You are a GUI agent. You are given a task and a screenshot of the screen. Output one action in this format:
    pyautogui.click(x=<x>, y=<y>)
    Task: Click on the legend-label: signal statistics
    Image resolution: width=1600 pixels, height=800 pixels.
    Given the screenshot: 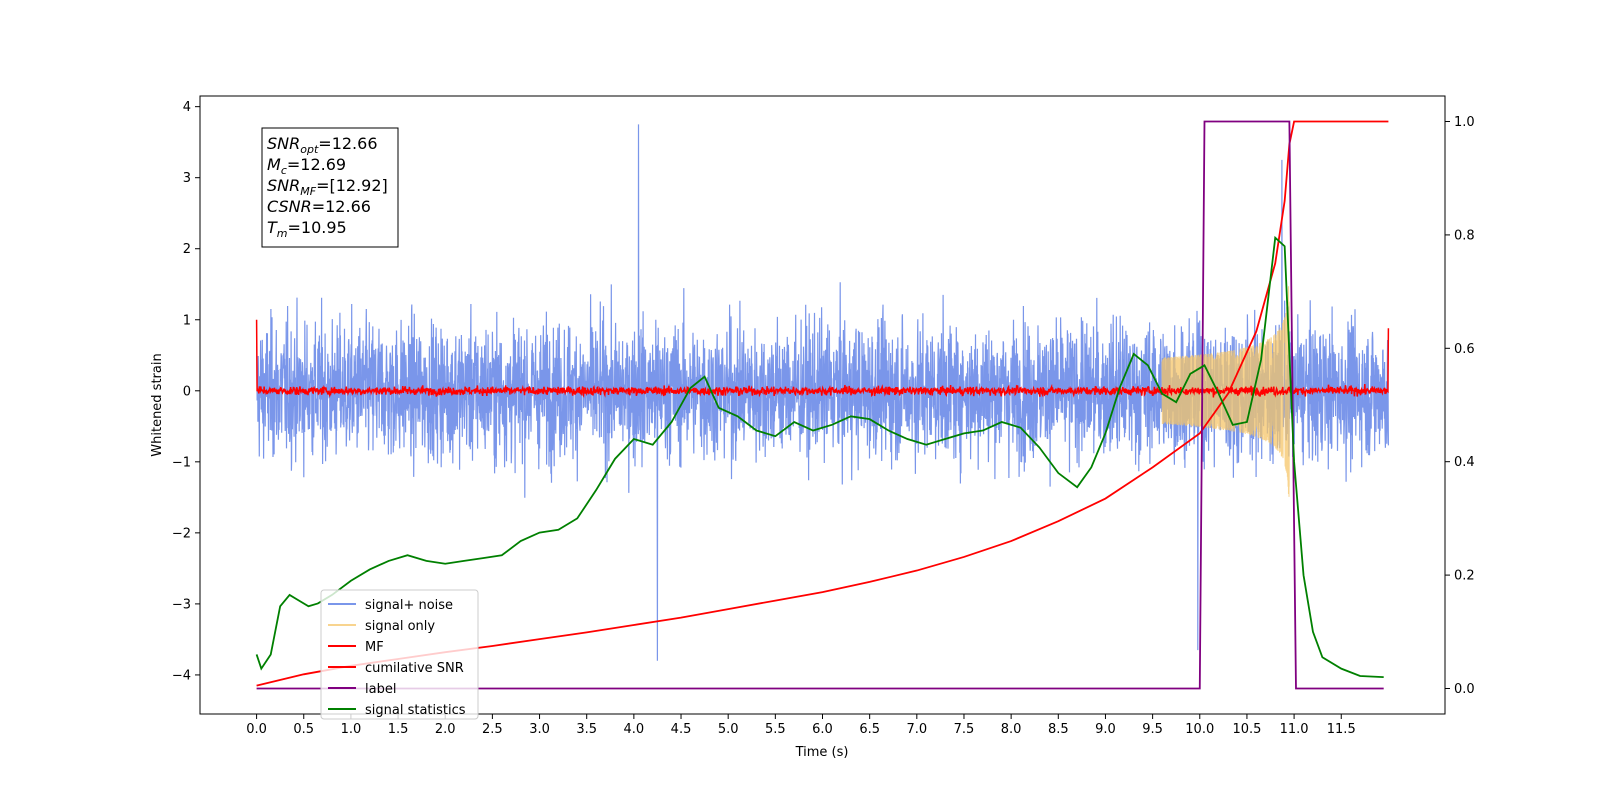 What is the action you would take?
    pyautogui.click(x=415, y=710)
    